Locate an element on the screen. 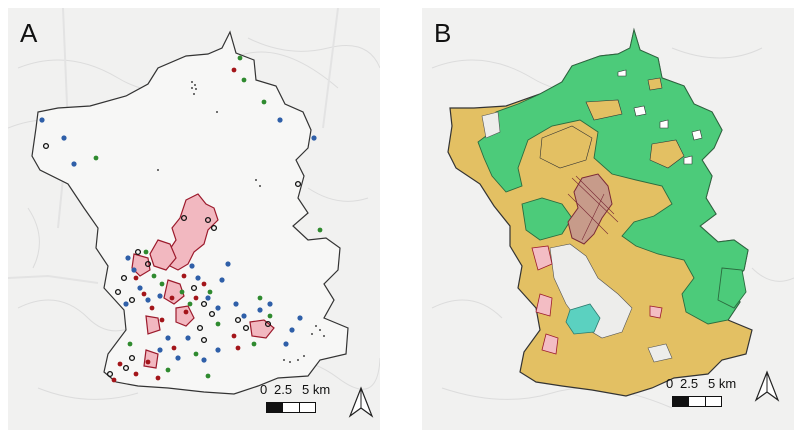 This screenshot has width=800, height=442. scale-bar-b: 0 2.5 5 km is located at coordinates (711, 393).